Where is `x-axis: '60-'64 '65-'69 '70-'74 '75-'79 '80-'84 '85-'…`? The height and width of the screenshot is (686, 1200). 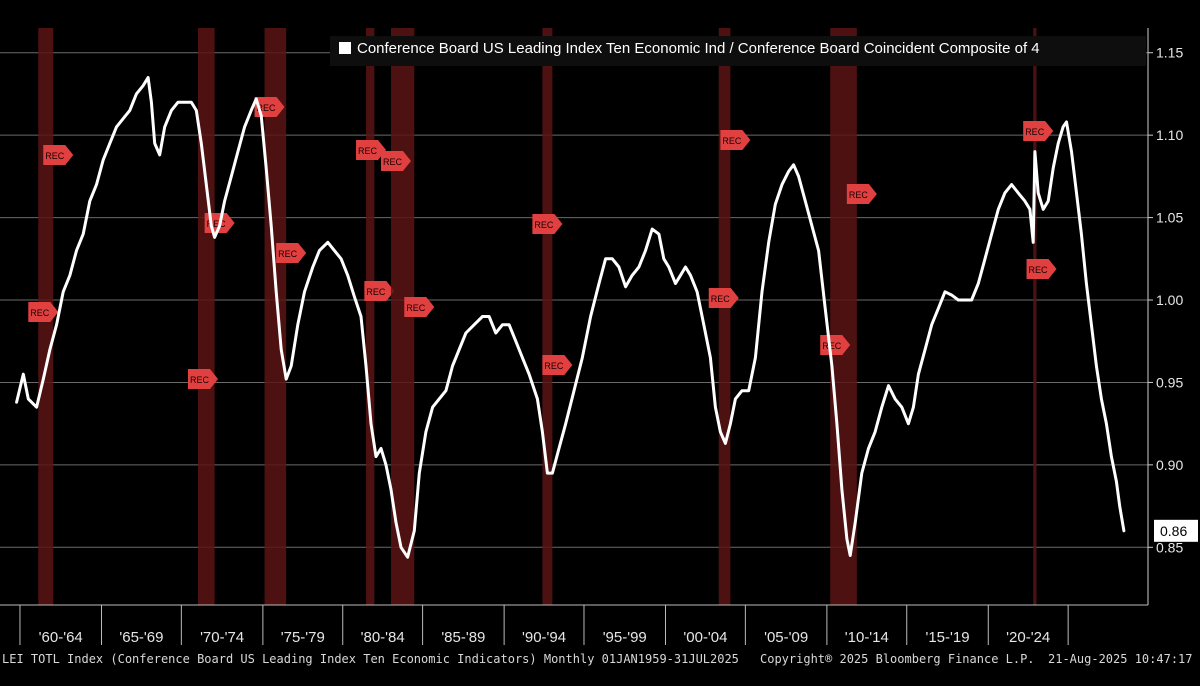
x-axis: '60-'64 '65-'69 '70-'74 '75-'79 '80-'84 '85-'… is located at coordinates (574, 625).